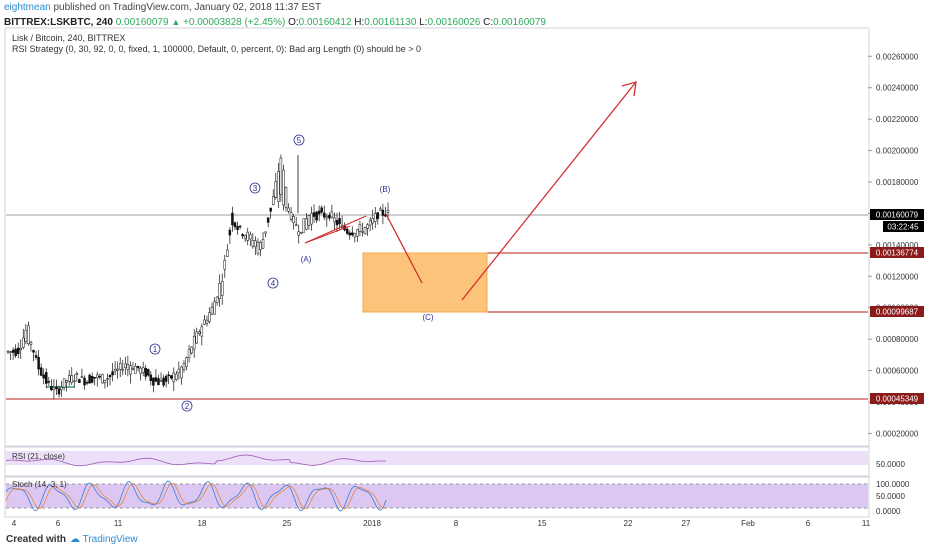  Describe the element at coordinates (75, 539) in the screenshot. I see `cloud-icon: ☁` at that location.